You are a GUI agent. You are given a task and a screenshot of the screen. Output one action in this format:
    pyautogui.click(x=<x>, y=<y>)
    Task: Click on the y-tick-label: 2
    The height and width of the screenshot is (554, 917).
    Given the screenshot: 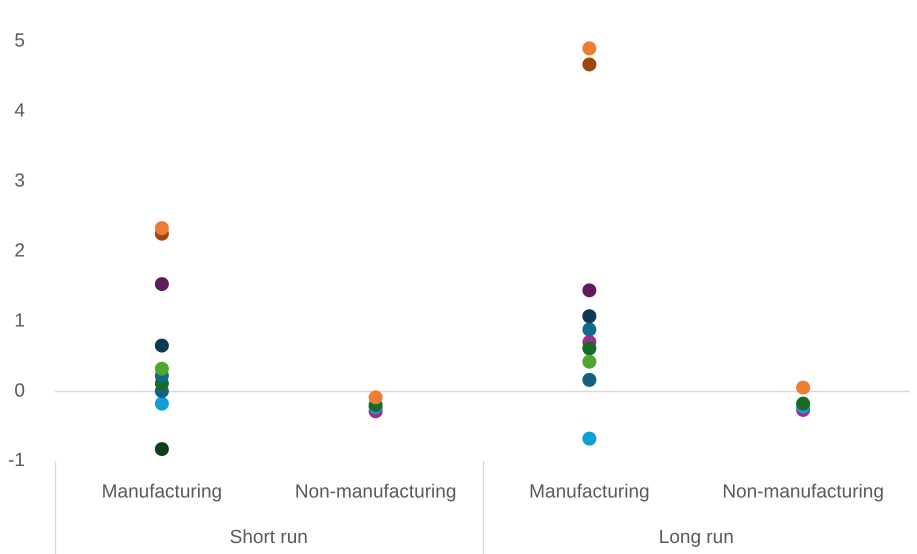 What is the action you would take?
    pyautogui.click(x=19, y=251)
    